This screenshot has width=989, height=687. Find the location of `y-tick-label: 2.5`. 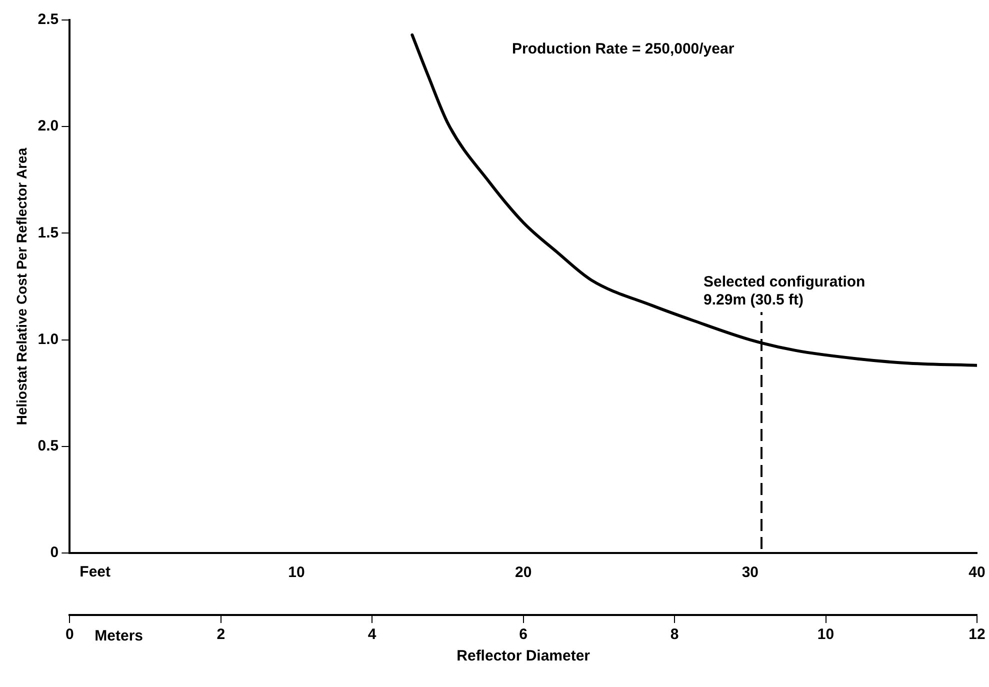

y-tick-label: 2.5 is located at coordinates (48, 19).